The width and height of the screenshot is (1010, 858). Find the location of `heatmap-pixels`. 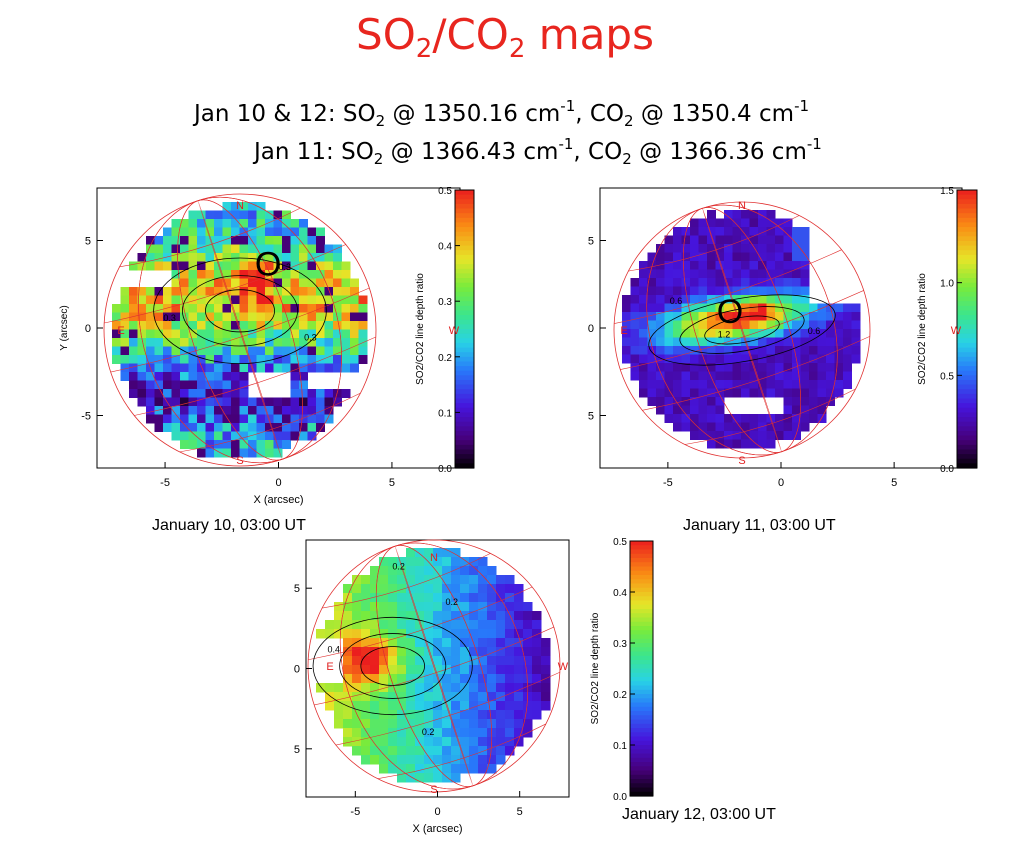

heatmap-pixels is located at coordinates (240, 330).